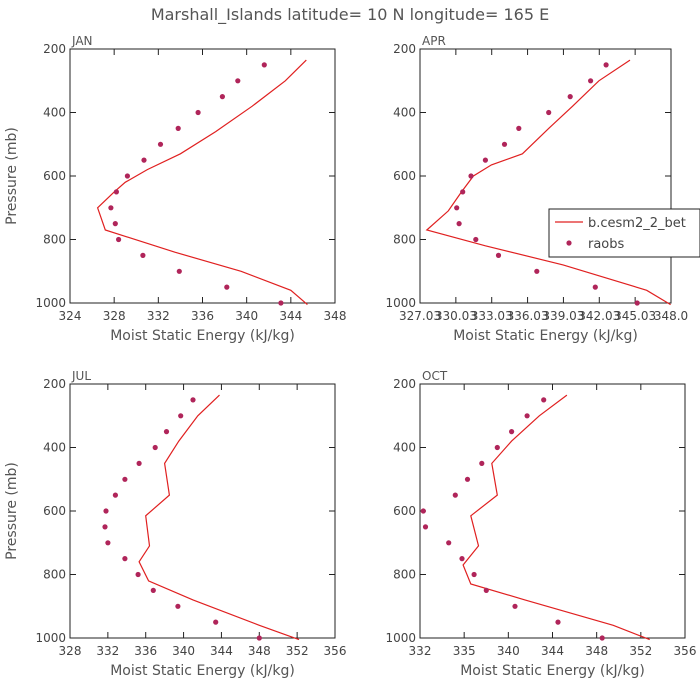  Describe the element at coordinates (420, 316) in the screenshot. I see `x-tick-label: 327.03` at that location.